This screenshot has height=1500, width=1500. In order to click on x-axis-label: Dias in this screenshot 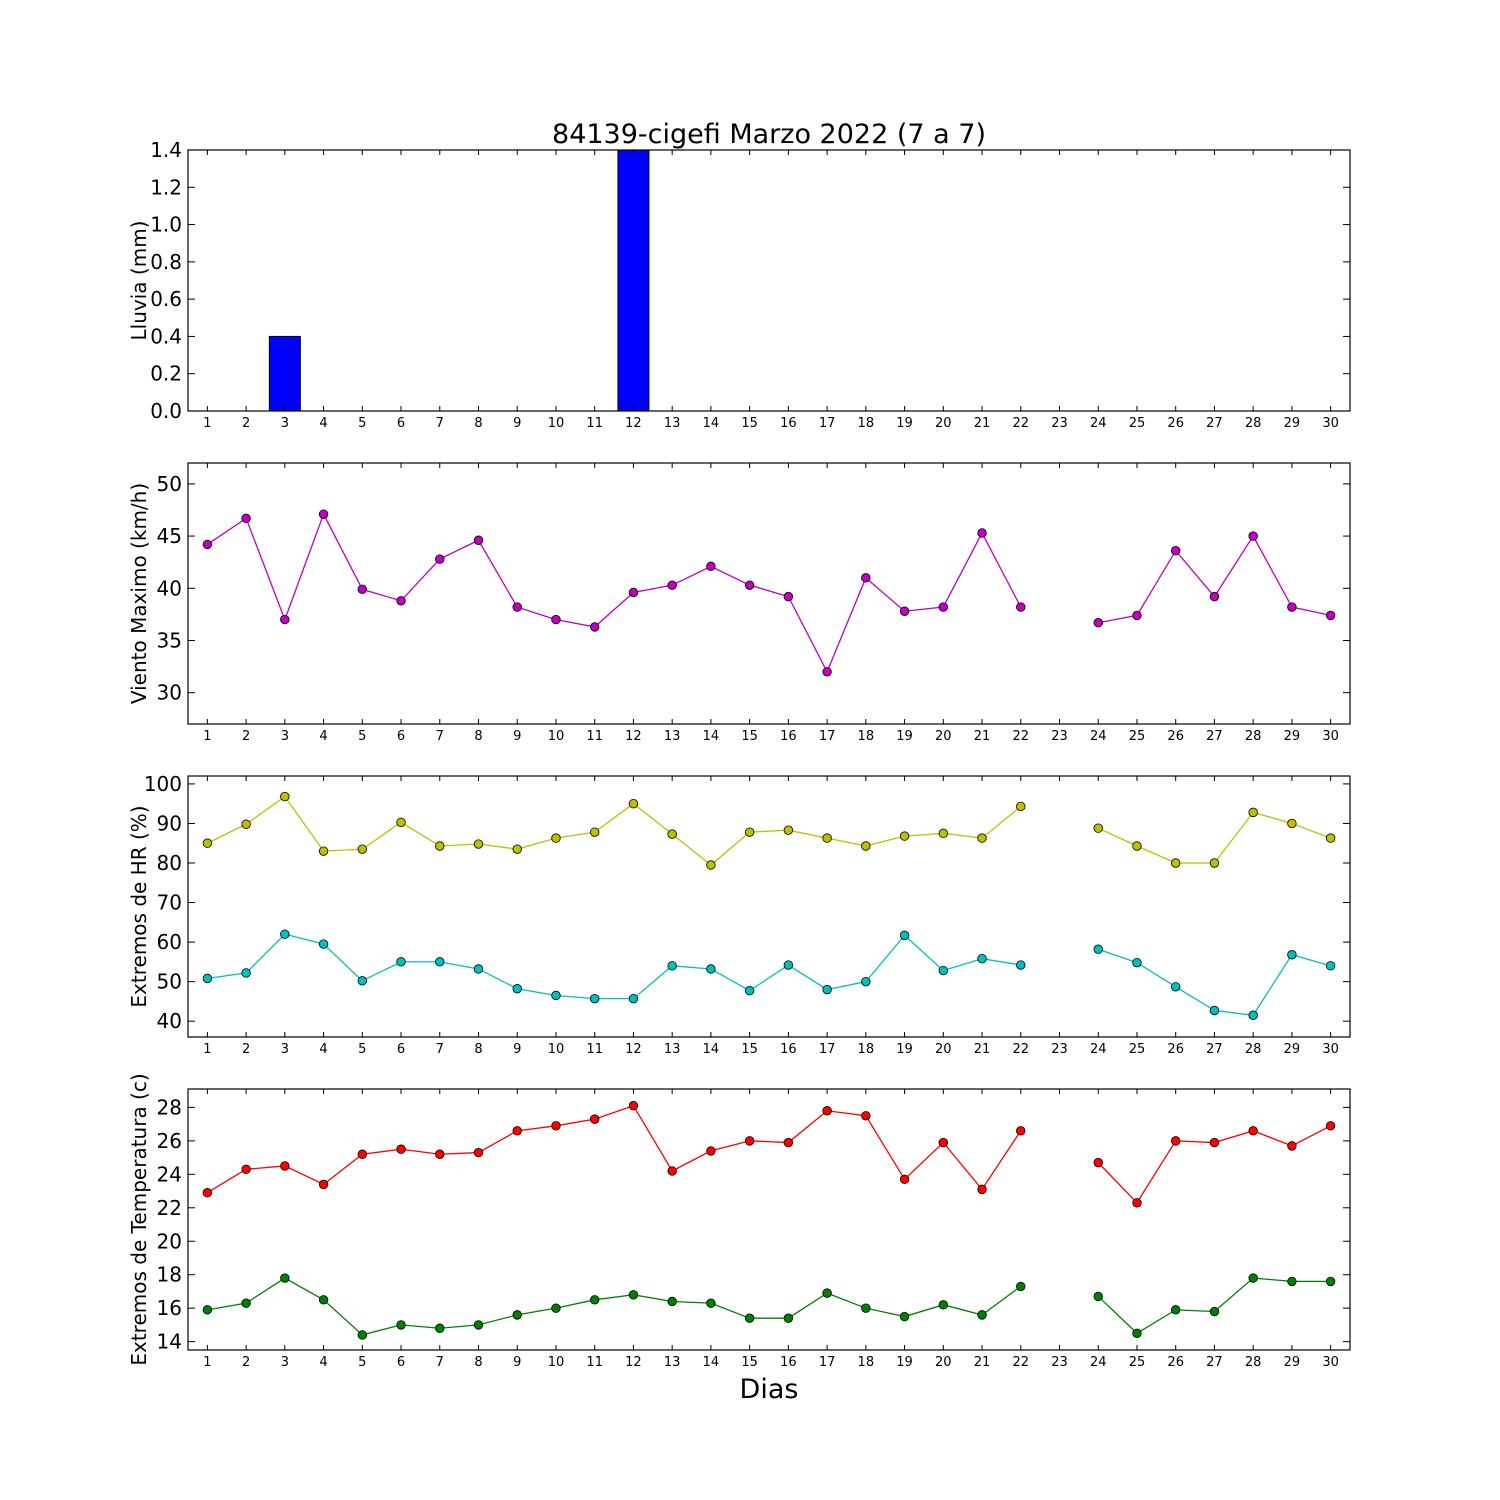, I will do `click(769, 1389)`.